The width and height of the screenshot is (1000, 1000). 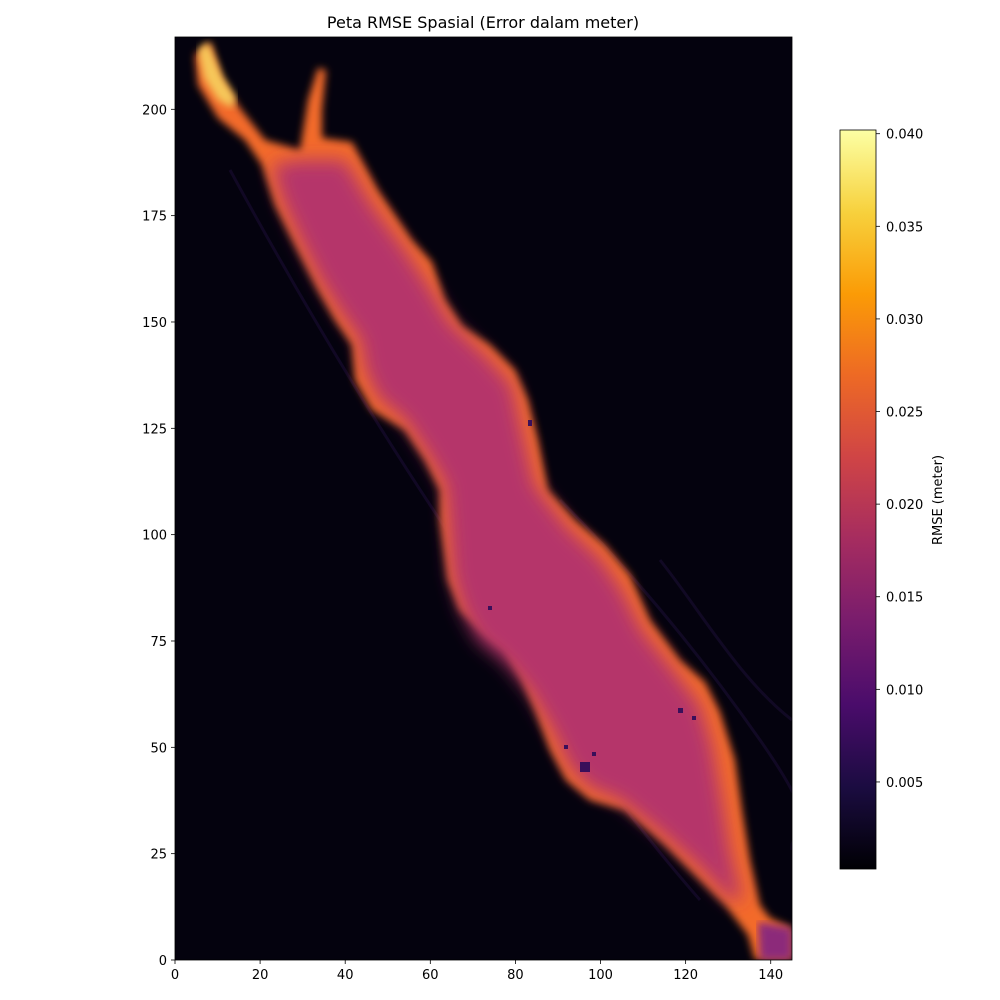 What do you see at coordinates (904, 783) in the screenshot?
I see `colorbar-tick-label: 0.005` at bounding box center [904, 783].